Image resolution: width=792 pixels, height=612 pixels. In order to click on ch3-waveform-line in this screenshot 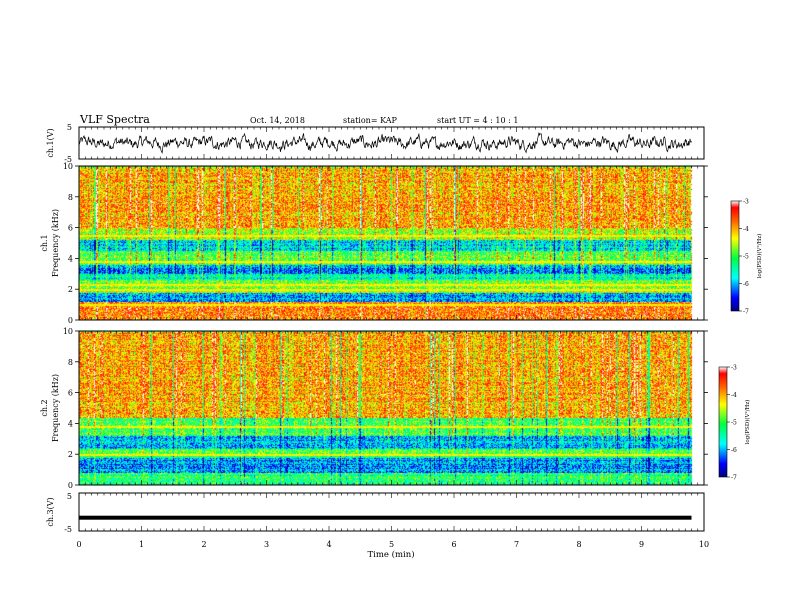, I will do `click(385, 517)`.